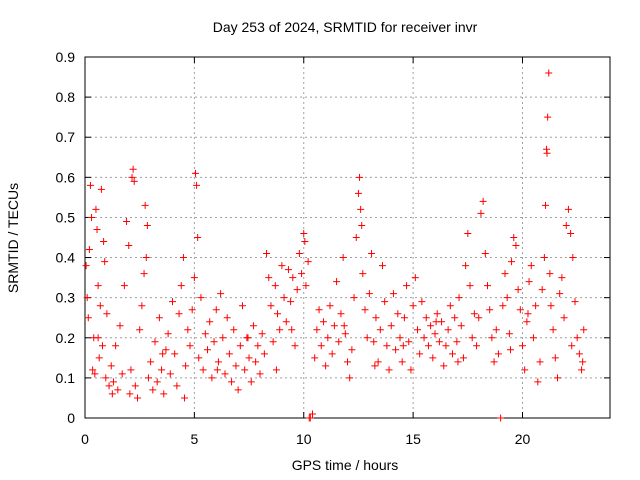 The width and height of the screenshot is (640, 480). Describe the element at coordinates (66, 137) in the screenshot. I see `y-tick-label: 0.7` at that location.